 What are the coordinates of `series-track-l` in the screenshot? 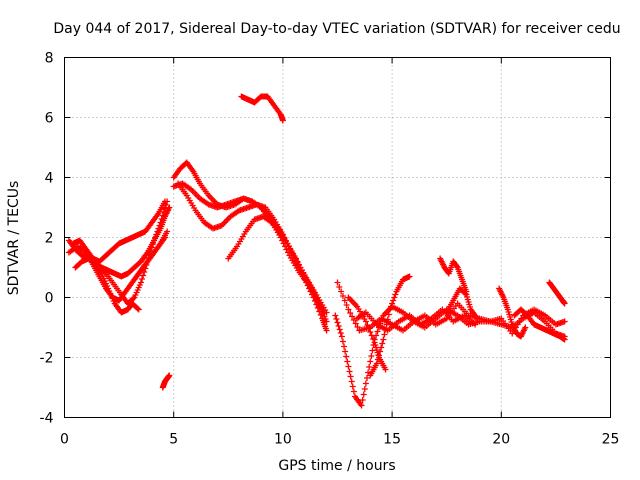 It's located at (262, 108).